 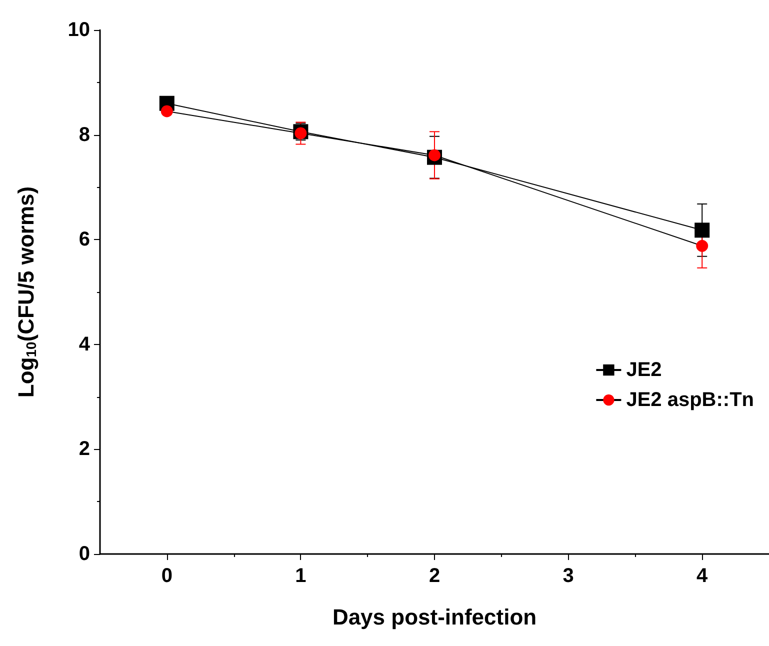 I want to click on x-tick-label: 1, so click(x=300, y=576).